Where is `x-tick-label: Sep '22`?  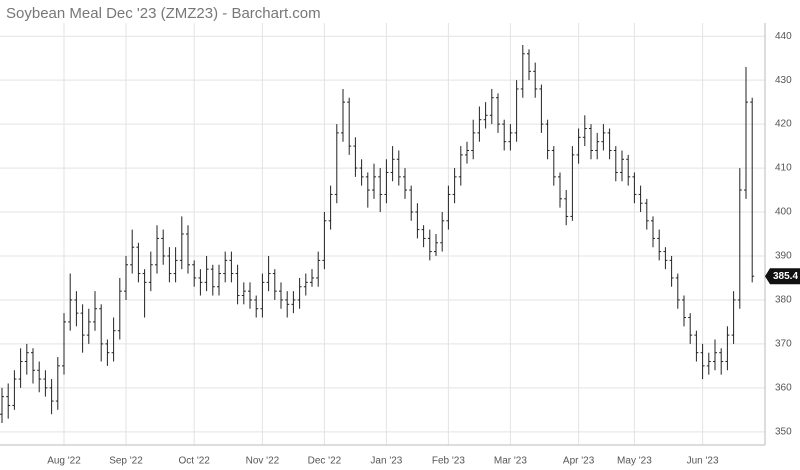 x-tick-label: Sep '22 is located at coordinates (126, 461).